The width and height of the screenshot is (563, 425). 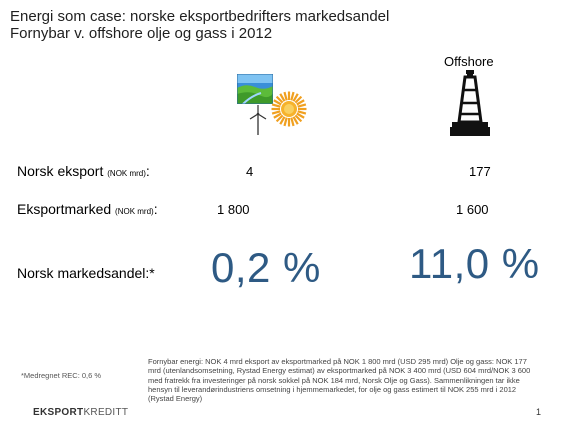 What do you see at coordinates (258, 120) in the screenshot?
I see `wind-turbine-icon` at bounding box center [258, 120].